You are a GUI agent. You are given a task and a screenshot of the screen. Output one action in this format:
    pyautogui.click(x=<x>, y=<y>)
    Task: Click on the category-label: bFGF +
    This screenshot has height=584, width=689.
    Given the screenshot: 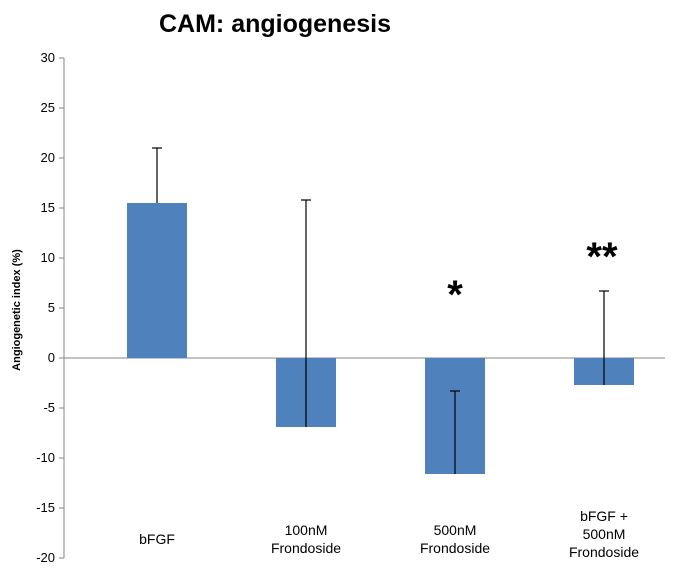 What is the action you would take?
    pyautogui.click(x=604, y=516)
    